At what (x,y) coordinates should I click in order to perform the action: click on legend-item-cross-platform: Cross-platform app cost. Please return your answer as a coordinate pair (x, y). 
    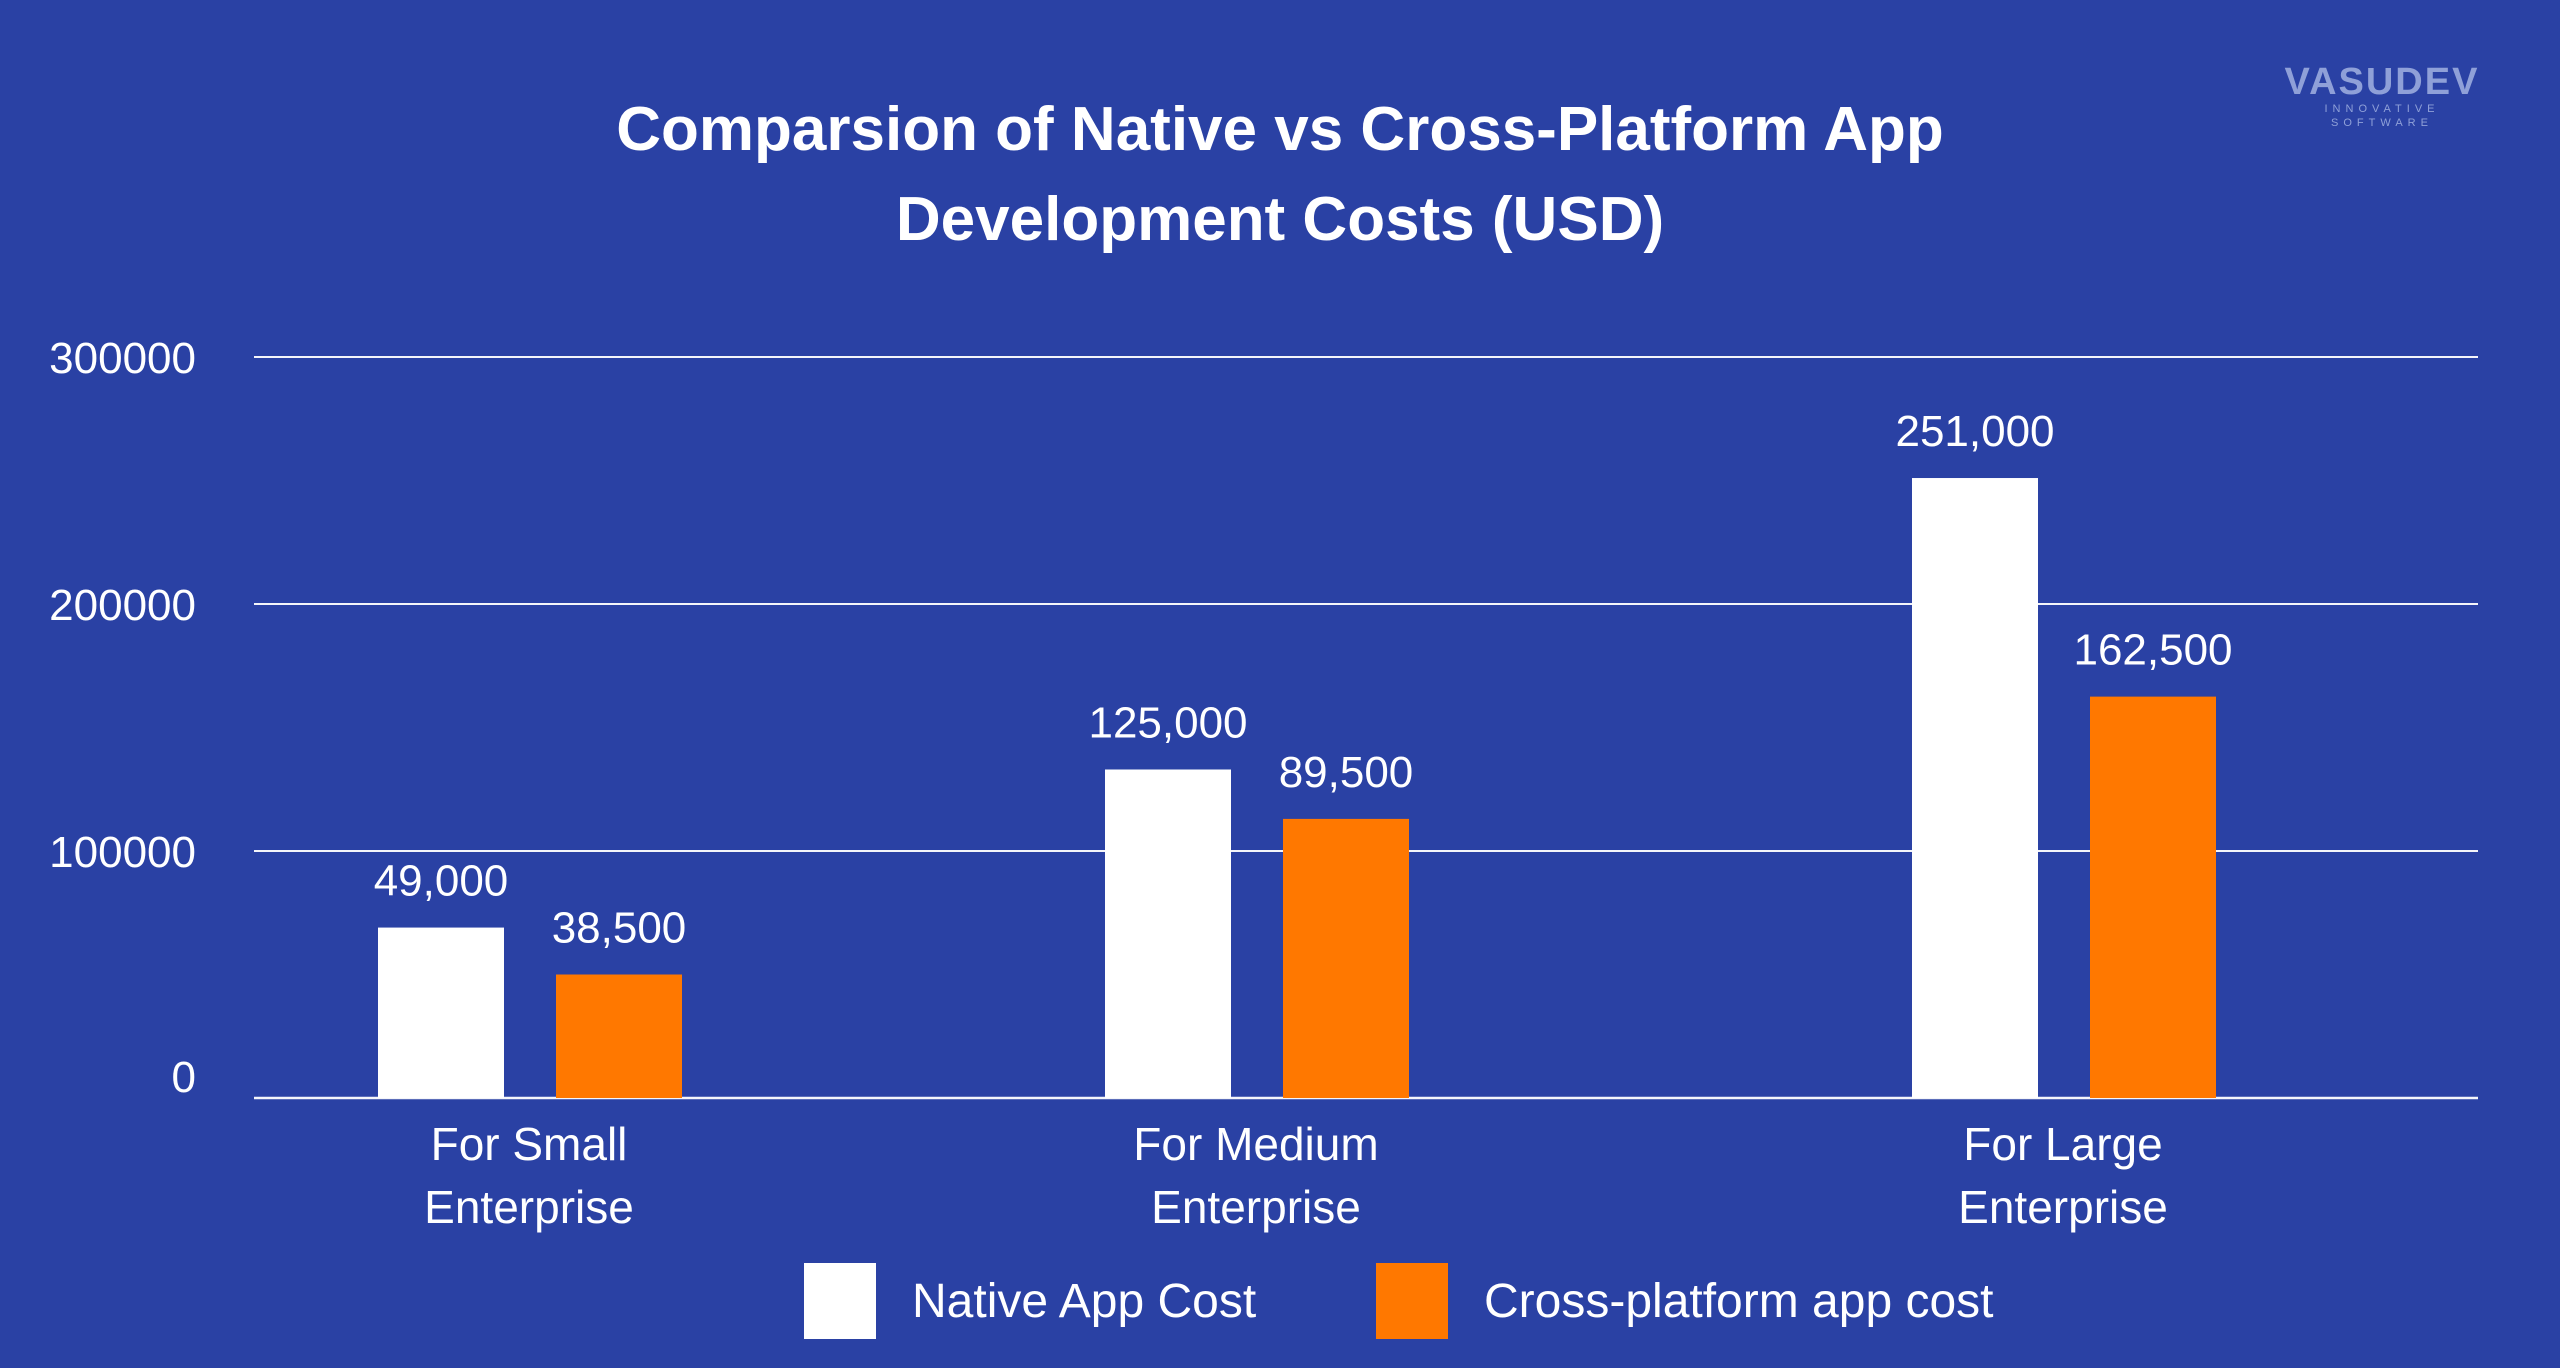
    Looking at the image, I should click on (1685, 1301).